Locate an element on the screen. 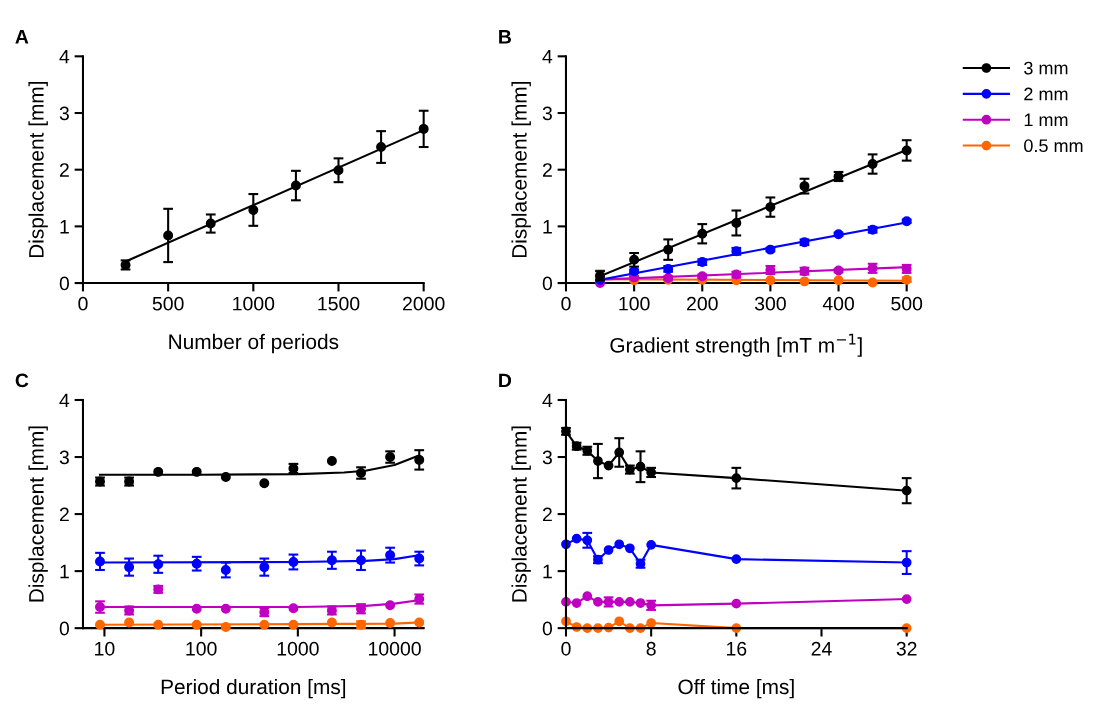 The width and height of the screenshot is (1099, 713). x-axis-title: Off time [ms] is located at coordinates (736, 688).